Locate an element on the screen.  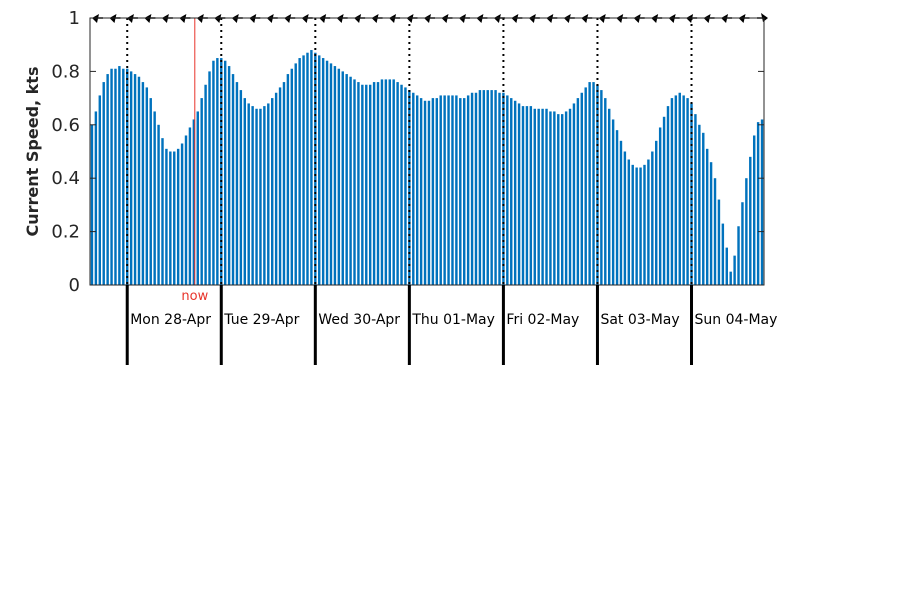
day-label: Mon 28-Apr is located at coordinates (170, 320).